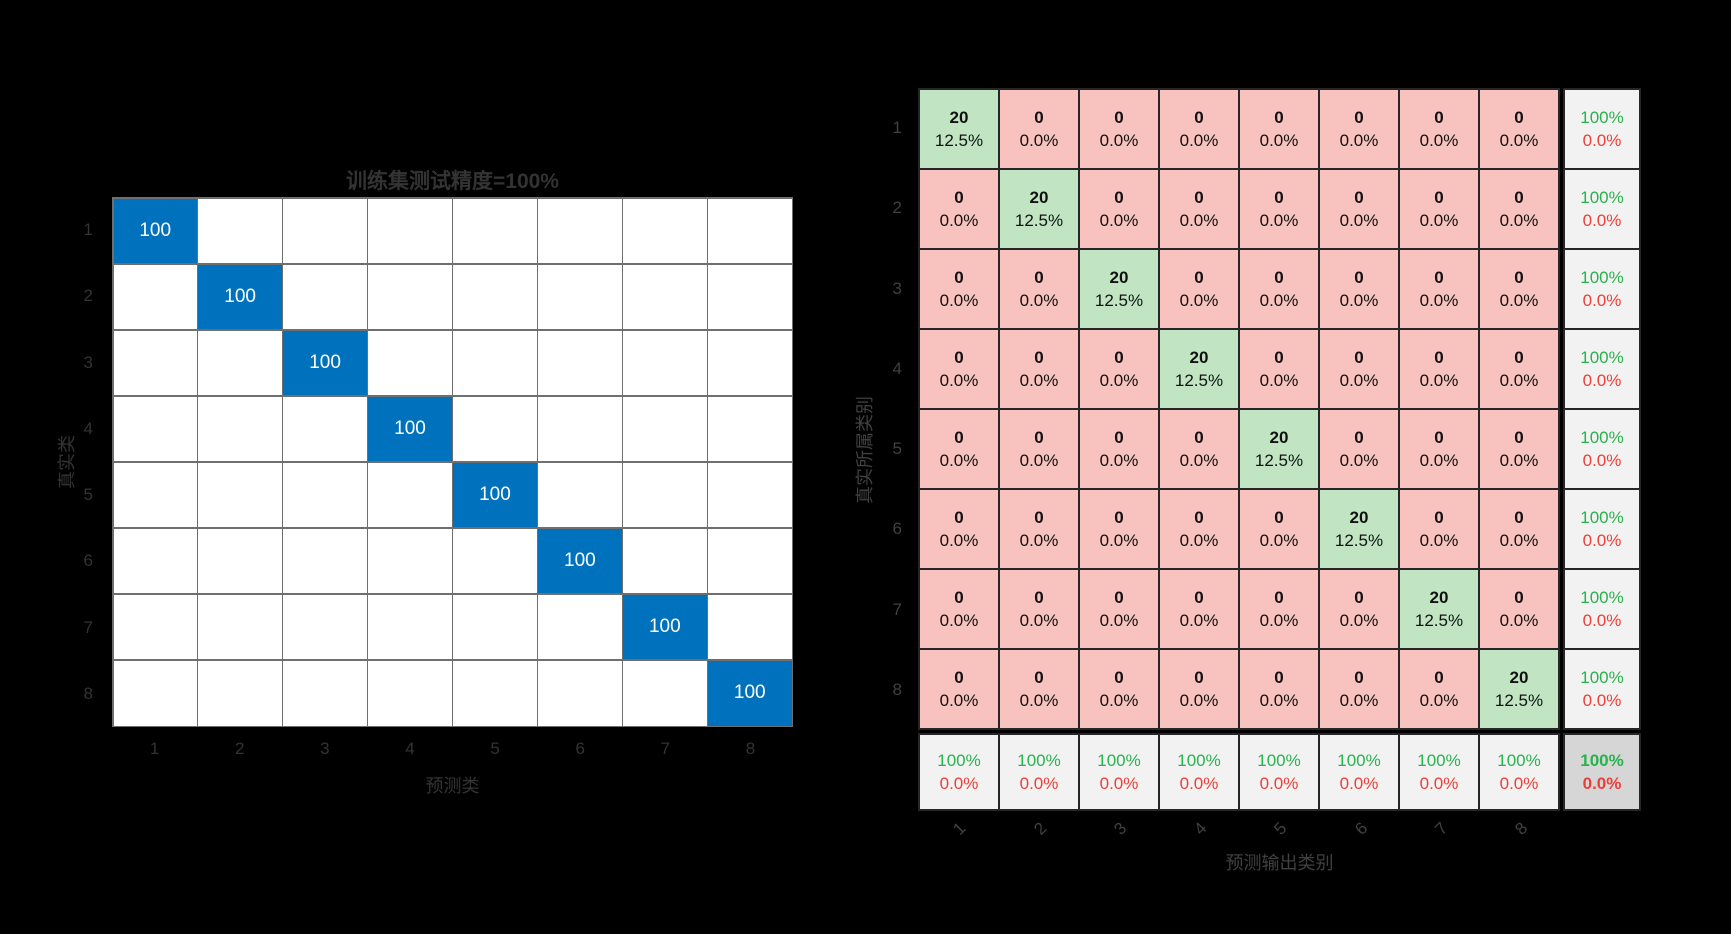 The height and width of the screenshot is (934, 1731). What do you see at coordinates (325, 693) in the screenshot?
I see `left-cell-r8-c3` at bounding box center [325, 693].